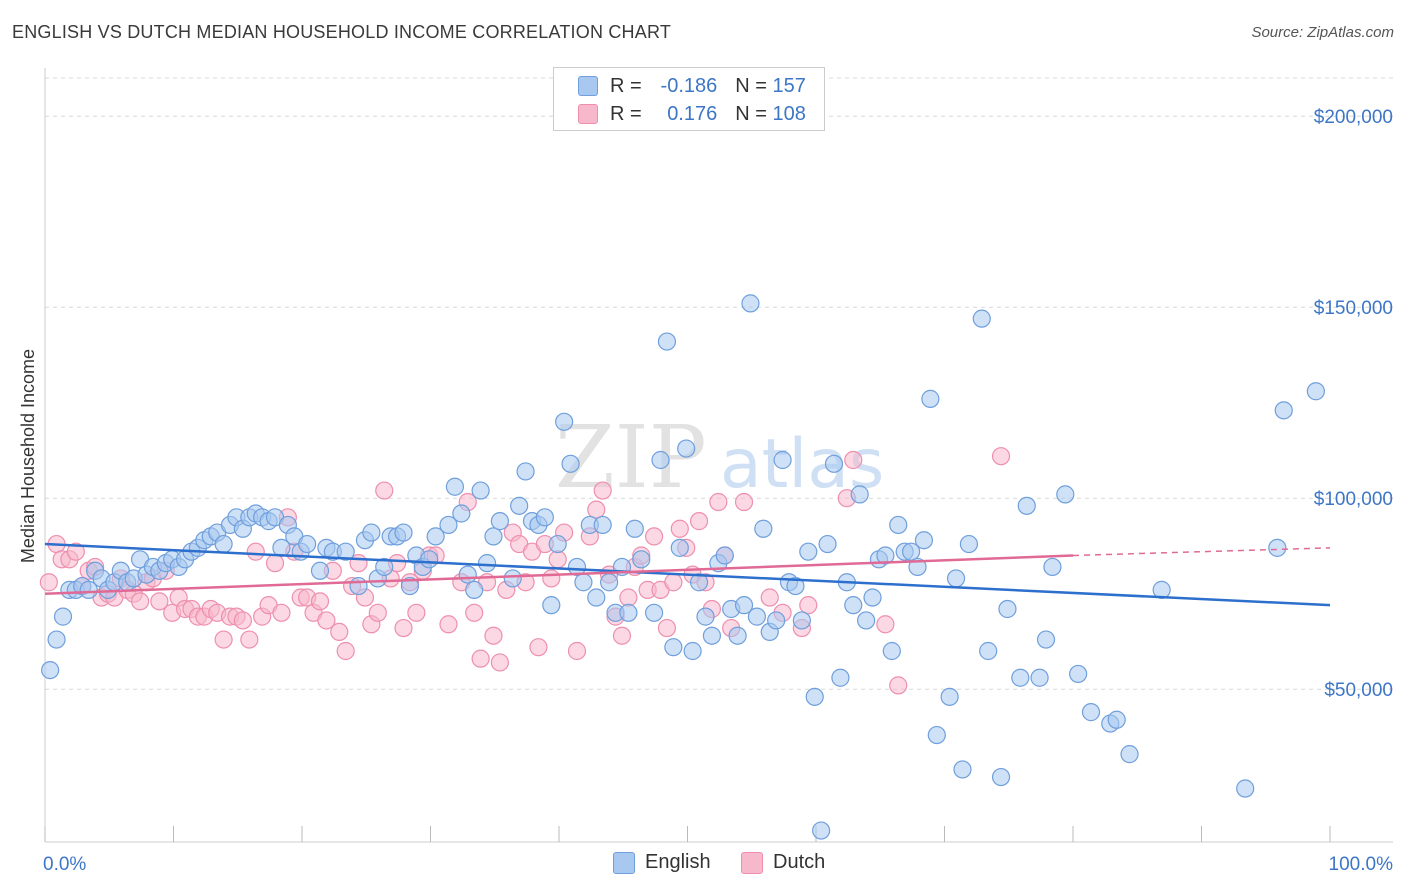 This screenshot has width=1406, height=892. Describe the element at coordinates (631, 458) in the screenshot. I see `watermark-zip: ZIP` at that location.